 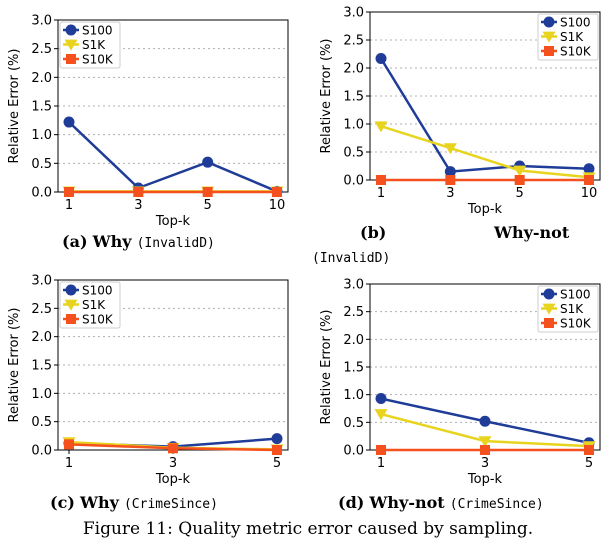 I want to click on legend-label-c-S10K: S10K, so click(x=98, y=320).